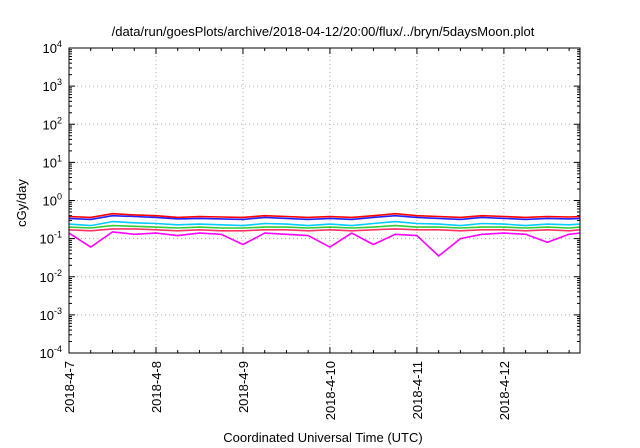 Image resolution: width=640 pixels, height=448 pixels. Describe the element at coordinates (504, 390) in the screenshot. I see `x-tick-label: 2018-4-12` at that location.